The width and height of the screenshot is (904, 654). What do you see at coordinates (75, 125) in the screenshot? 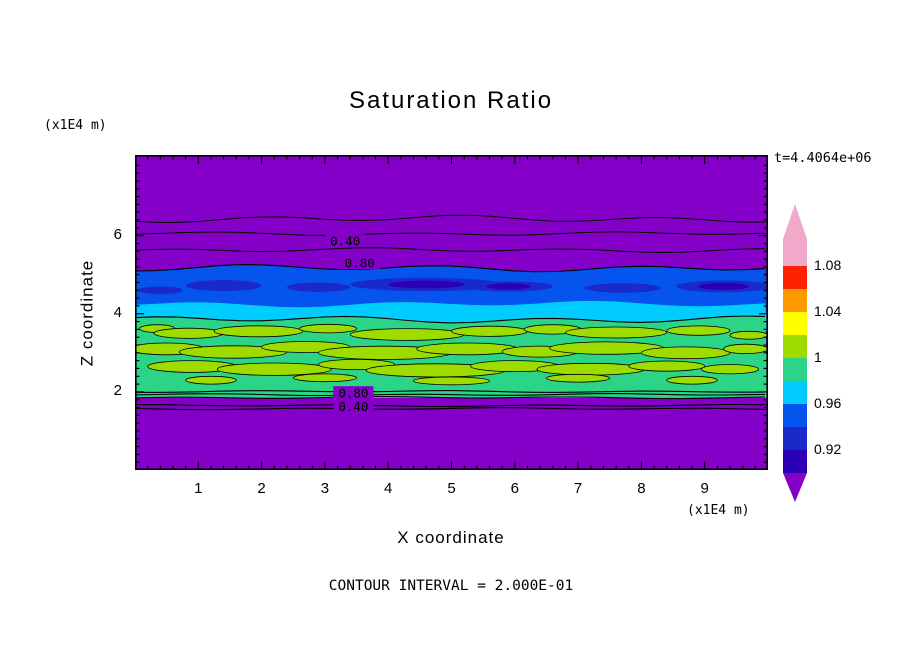
I see `y-axis-unit: (x1E4 m)` at bounding box center [75, 125].